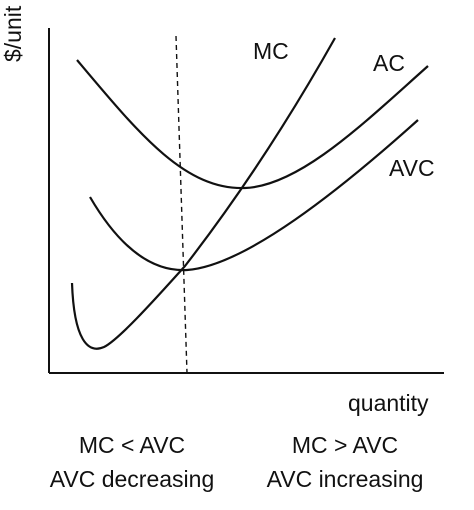 The image size is (474, 510). Describe the element at coordinates (13, 33) in the screenshot. I see `y-axis-label: $/unit` at that location.